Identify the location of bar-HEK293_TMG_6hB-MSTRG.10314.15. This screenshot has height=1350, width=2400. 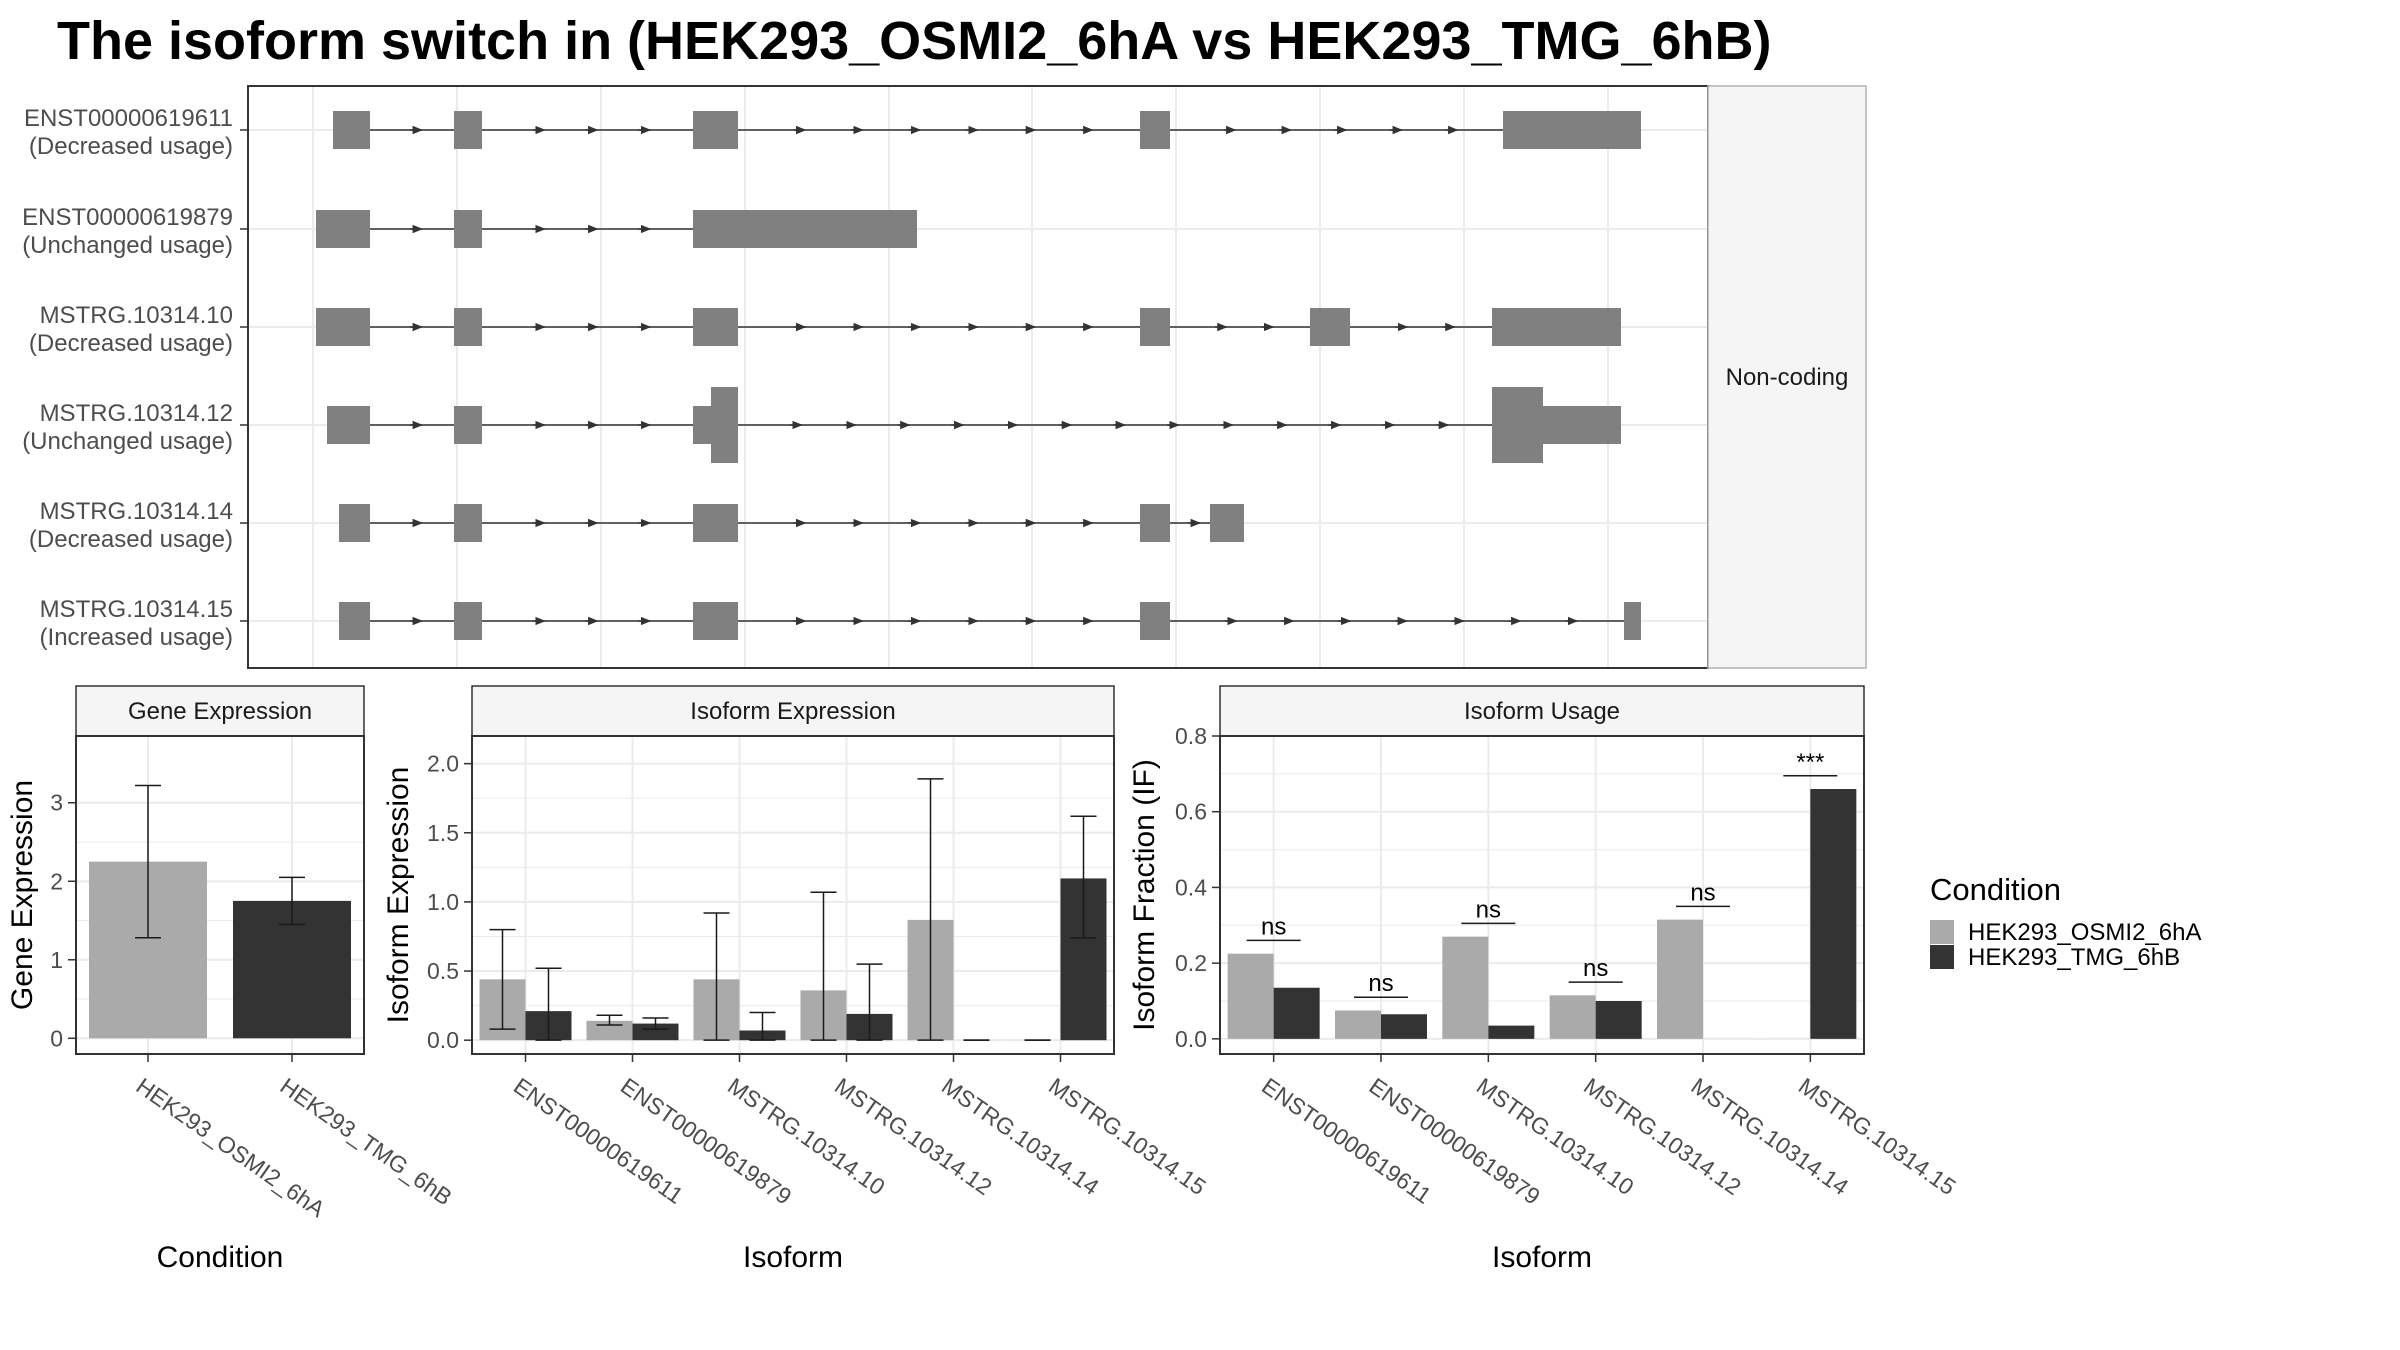
(1833, 914).